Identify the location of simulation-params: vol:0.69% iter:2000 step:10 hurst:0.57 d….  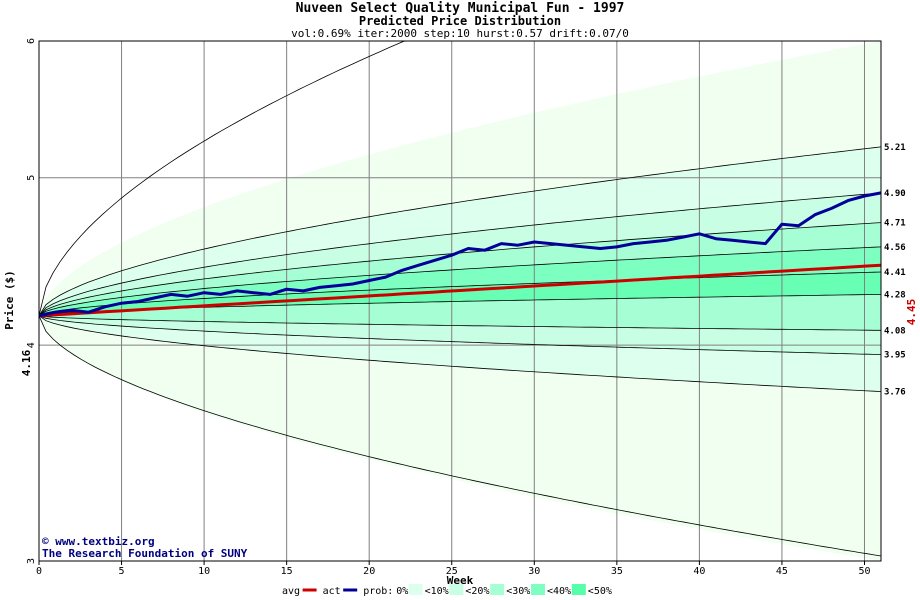
(460, 33).